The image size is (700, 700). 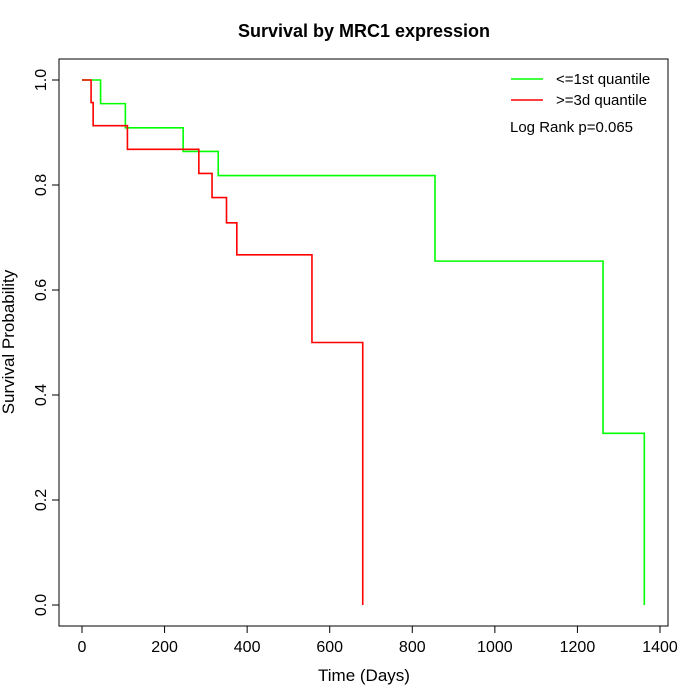 I want to click on x-tick-label: 1200, so click(x=578, y=647).